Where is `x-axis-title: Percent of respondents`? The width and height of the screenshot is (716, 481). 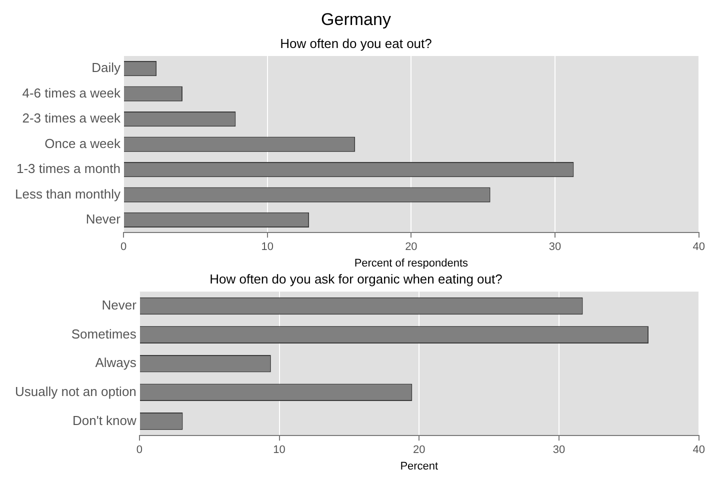 x-axis-title: Percent of respondents is located at coordinates (411, 263).